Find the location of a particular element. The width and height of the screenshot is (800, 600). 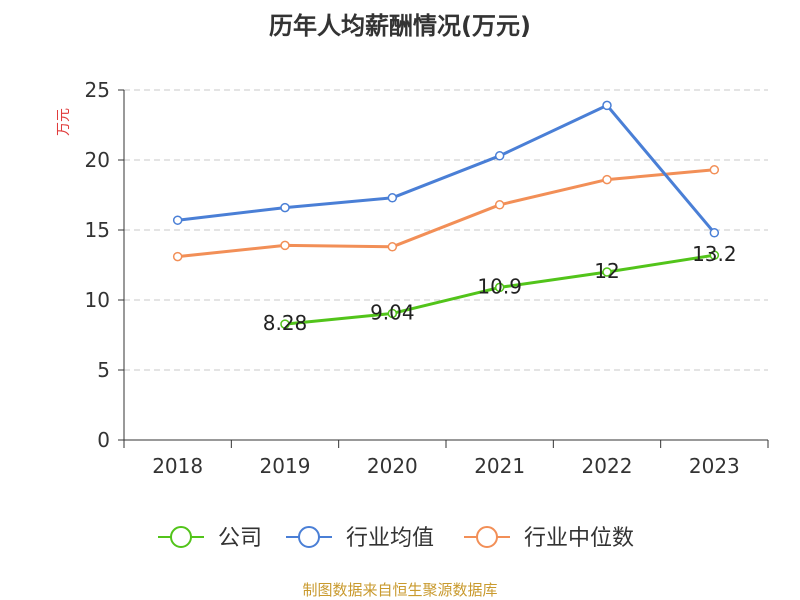

legend-item: 公司 is located at coordinates (210, 538).